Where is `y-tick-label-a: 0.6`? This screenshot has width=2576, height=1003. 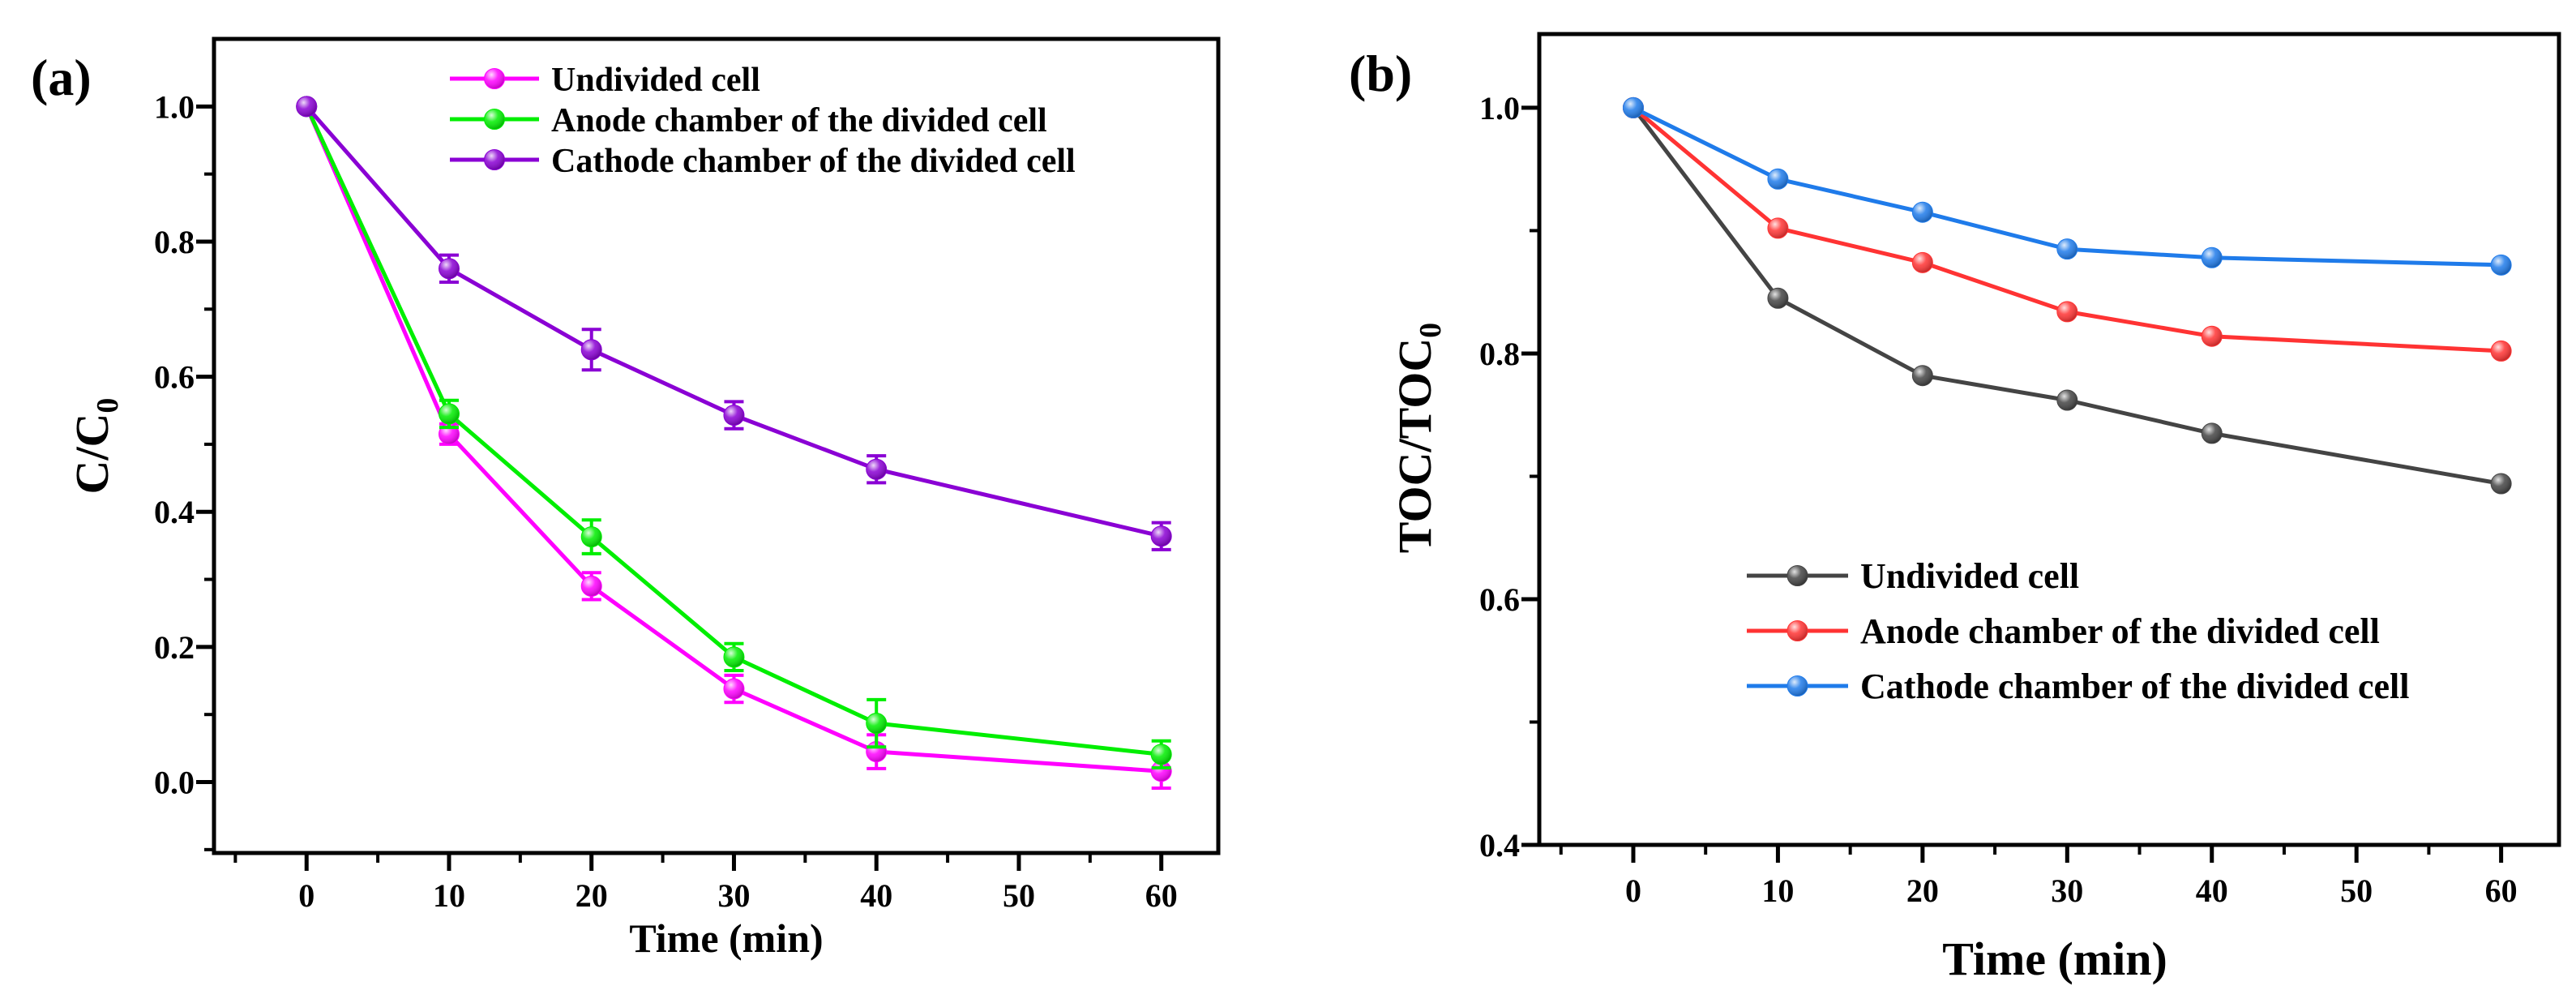 y-tick-label-a: 0.6 is located at coordinates (174, 378).